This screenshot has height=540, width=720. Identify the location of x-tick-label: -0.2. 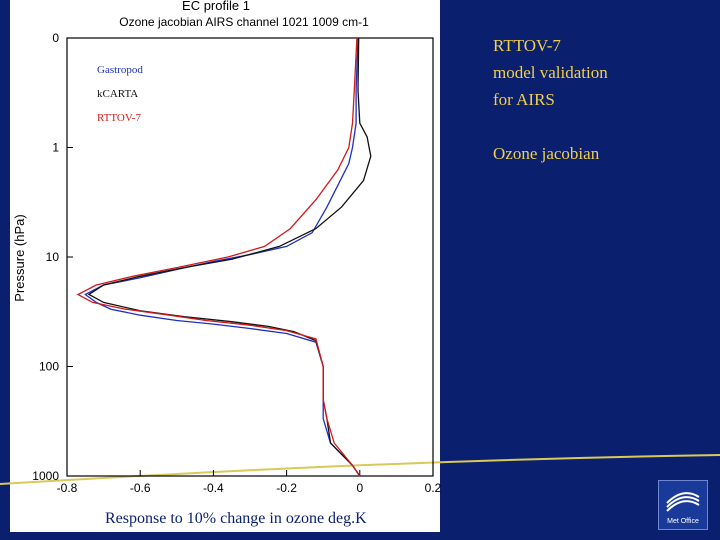
(286, 488).